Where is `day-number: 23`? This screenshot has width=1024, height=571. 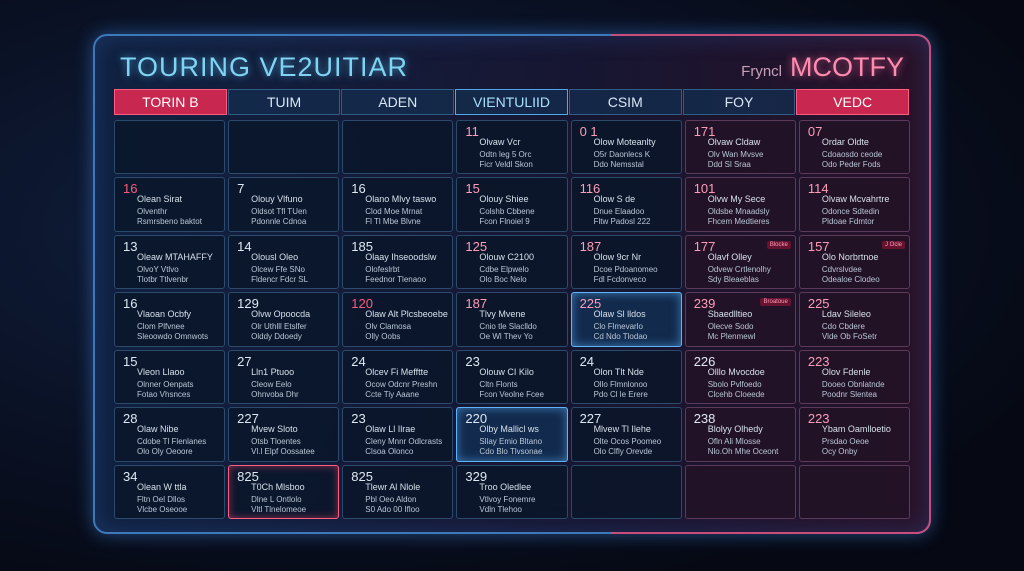
day-number: 23 is located at coordinates (358, 419).